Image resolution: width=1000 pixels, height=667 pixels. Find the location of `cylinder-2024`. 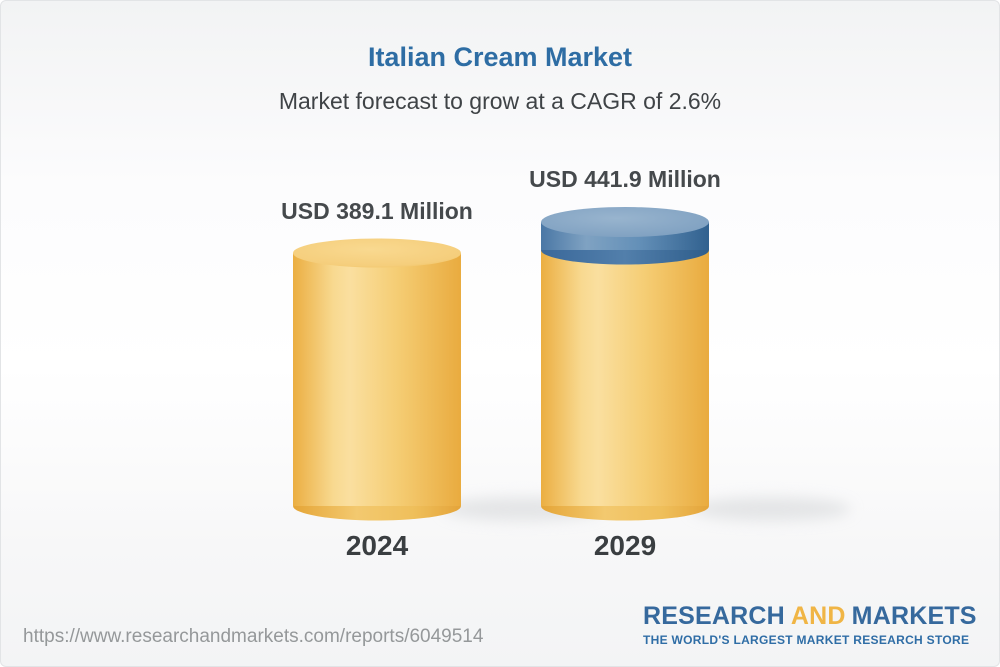

cylinder-2024 is located at coordinates (448, 379).